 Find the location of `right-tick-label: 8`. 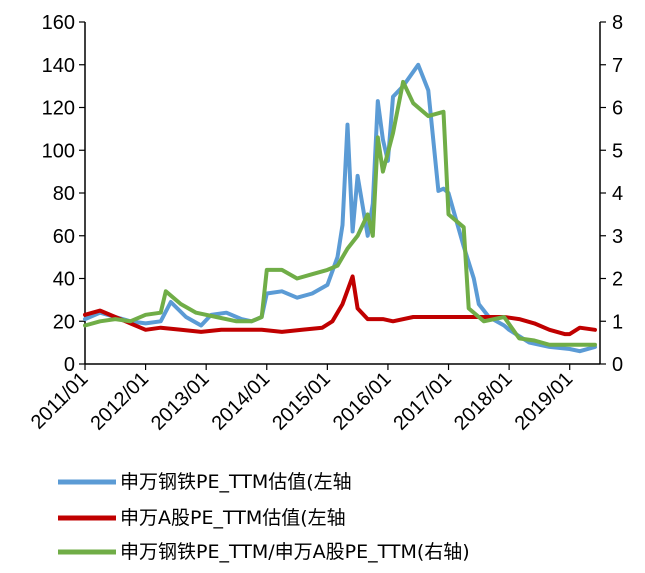

right-tick-label: 8 is located at coordinates (617, 23).